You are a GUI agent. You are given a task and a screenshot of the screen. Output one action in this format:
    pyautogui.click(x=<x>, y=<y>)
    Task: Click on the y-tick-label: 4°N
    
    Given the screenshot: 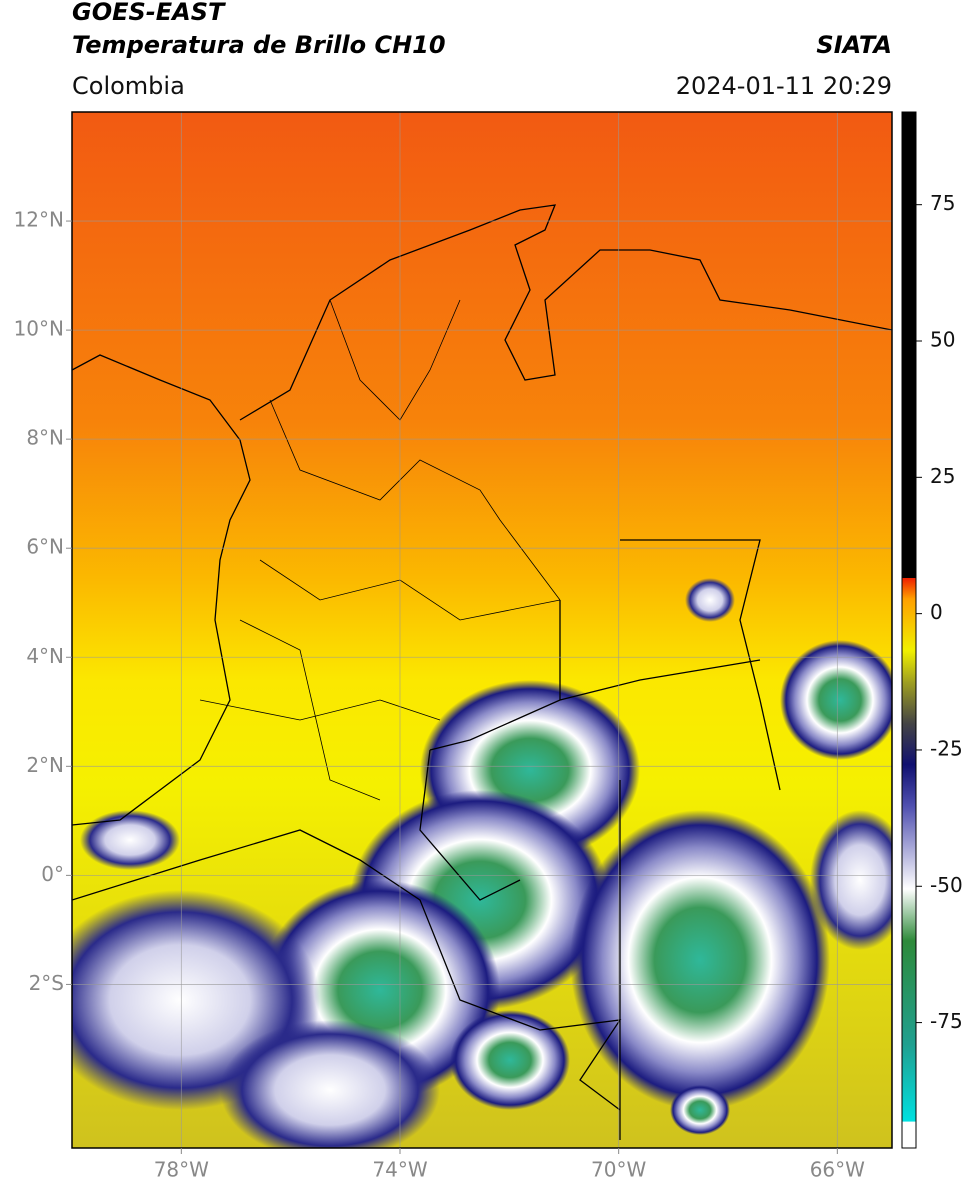 What is the action you would take?
    pyautogui.click(x=45, y=656)
    